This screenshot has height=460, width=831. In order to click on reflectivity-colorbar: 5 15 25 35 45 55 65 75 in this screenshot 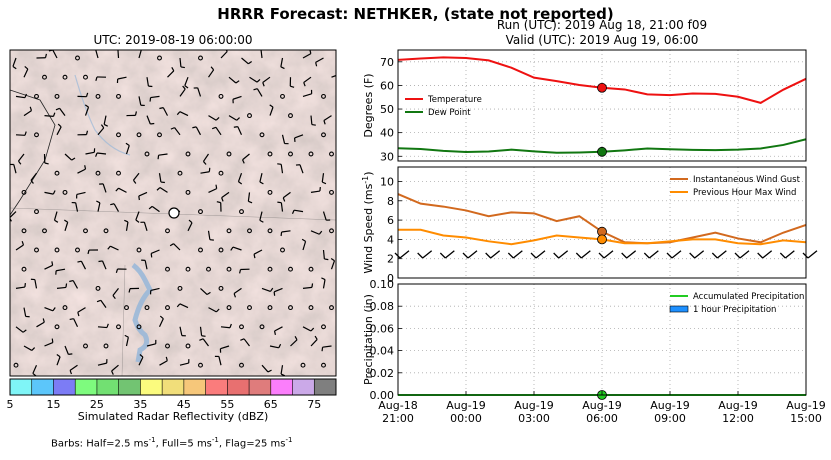, I will do `click(172, 394)`.